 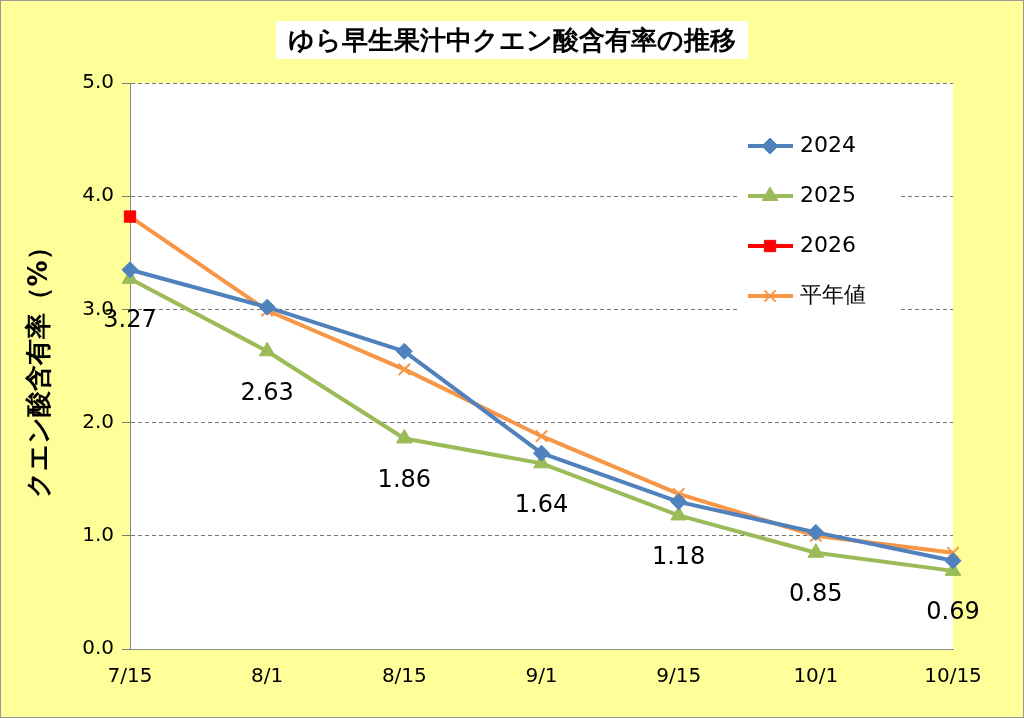 What do you see at coordinates (512, 40) in the screenshot?
I see `chart-title: ゆら早生果汁中クエン酸含有率の推移` at bounding box center [512, 40].